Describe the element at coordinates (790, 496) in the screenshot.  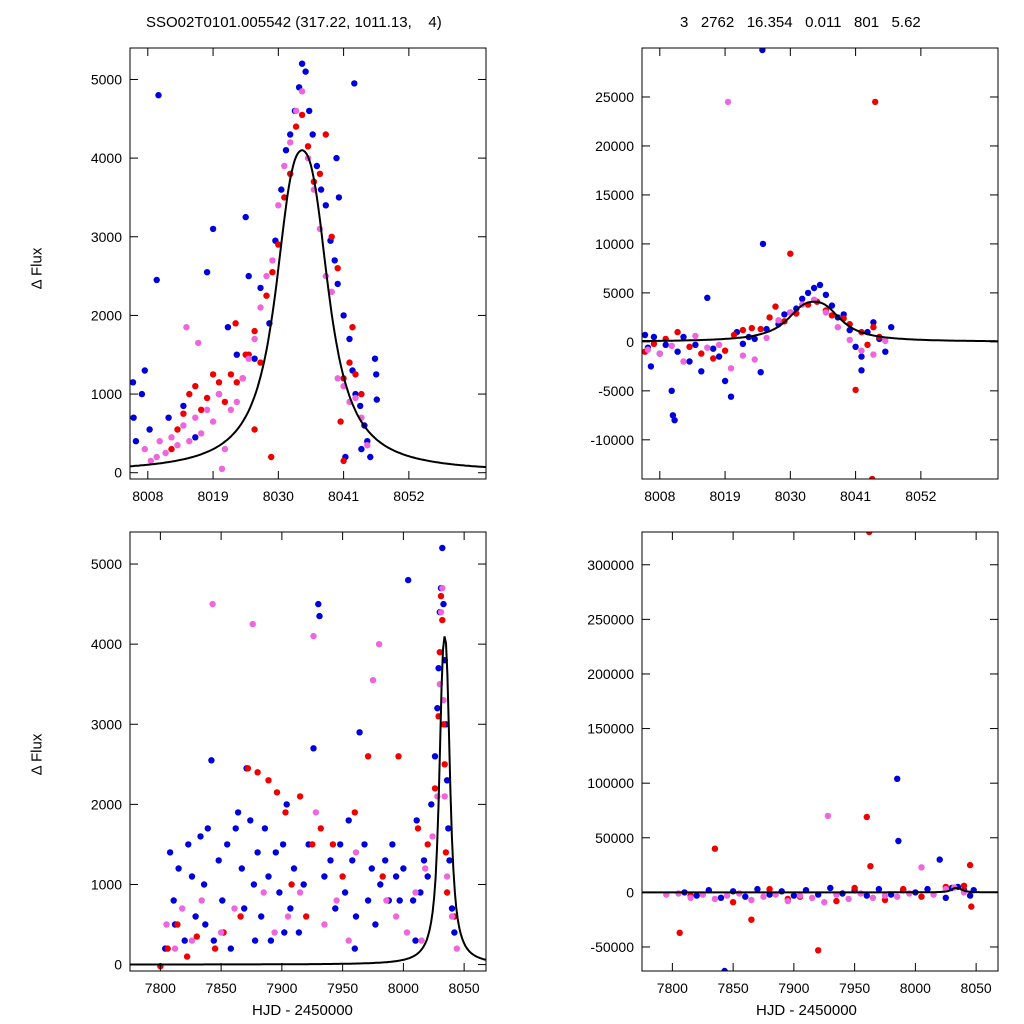
I see `top-right-xtick-label: 8030` at that location.